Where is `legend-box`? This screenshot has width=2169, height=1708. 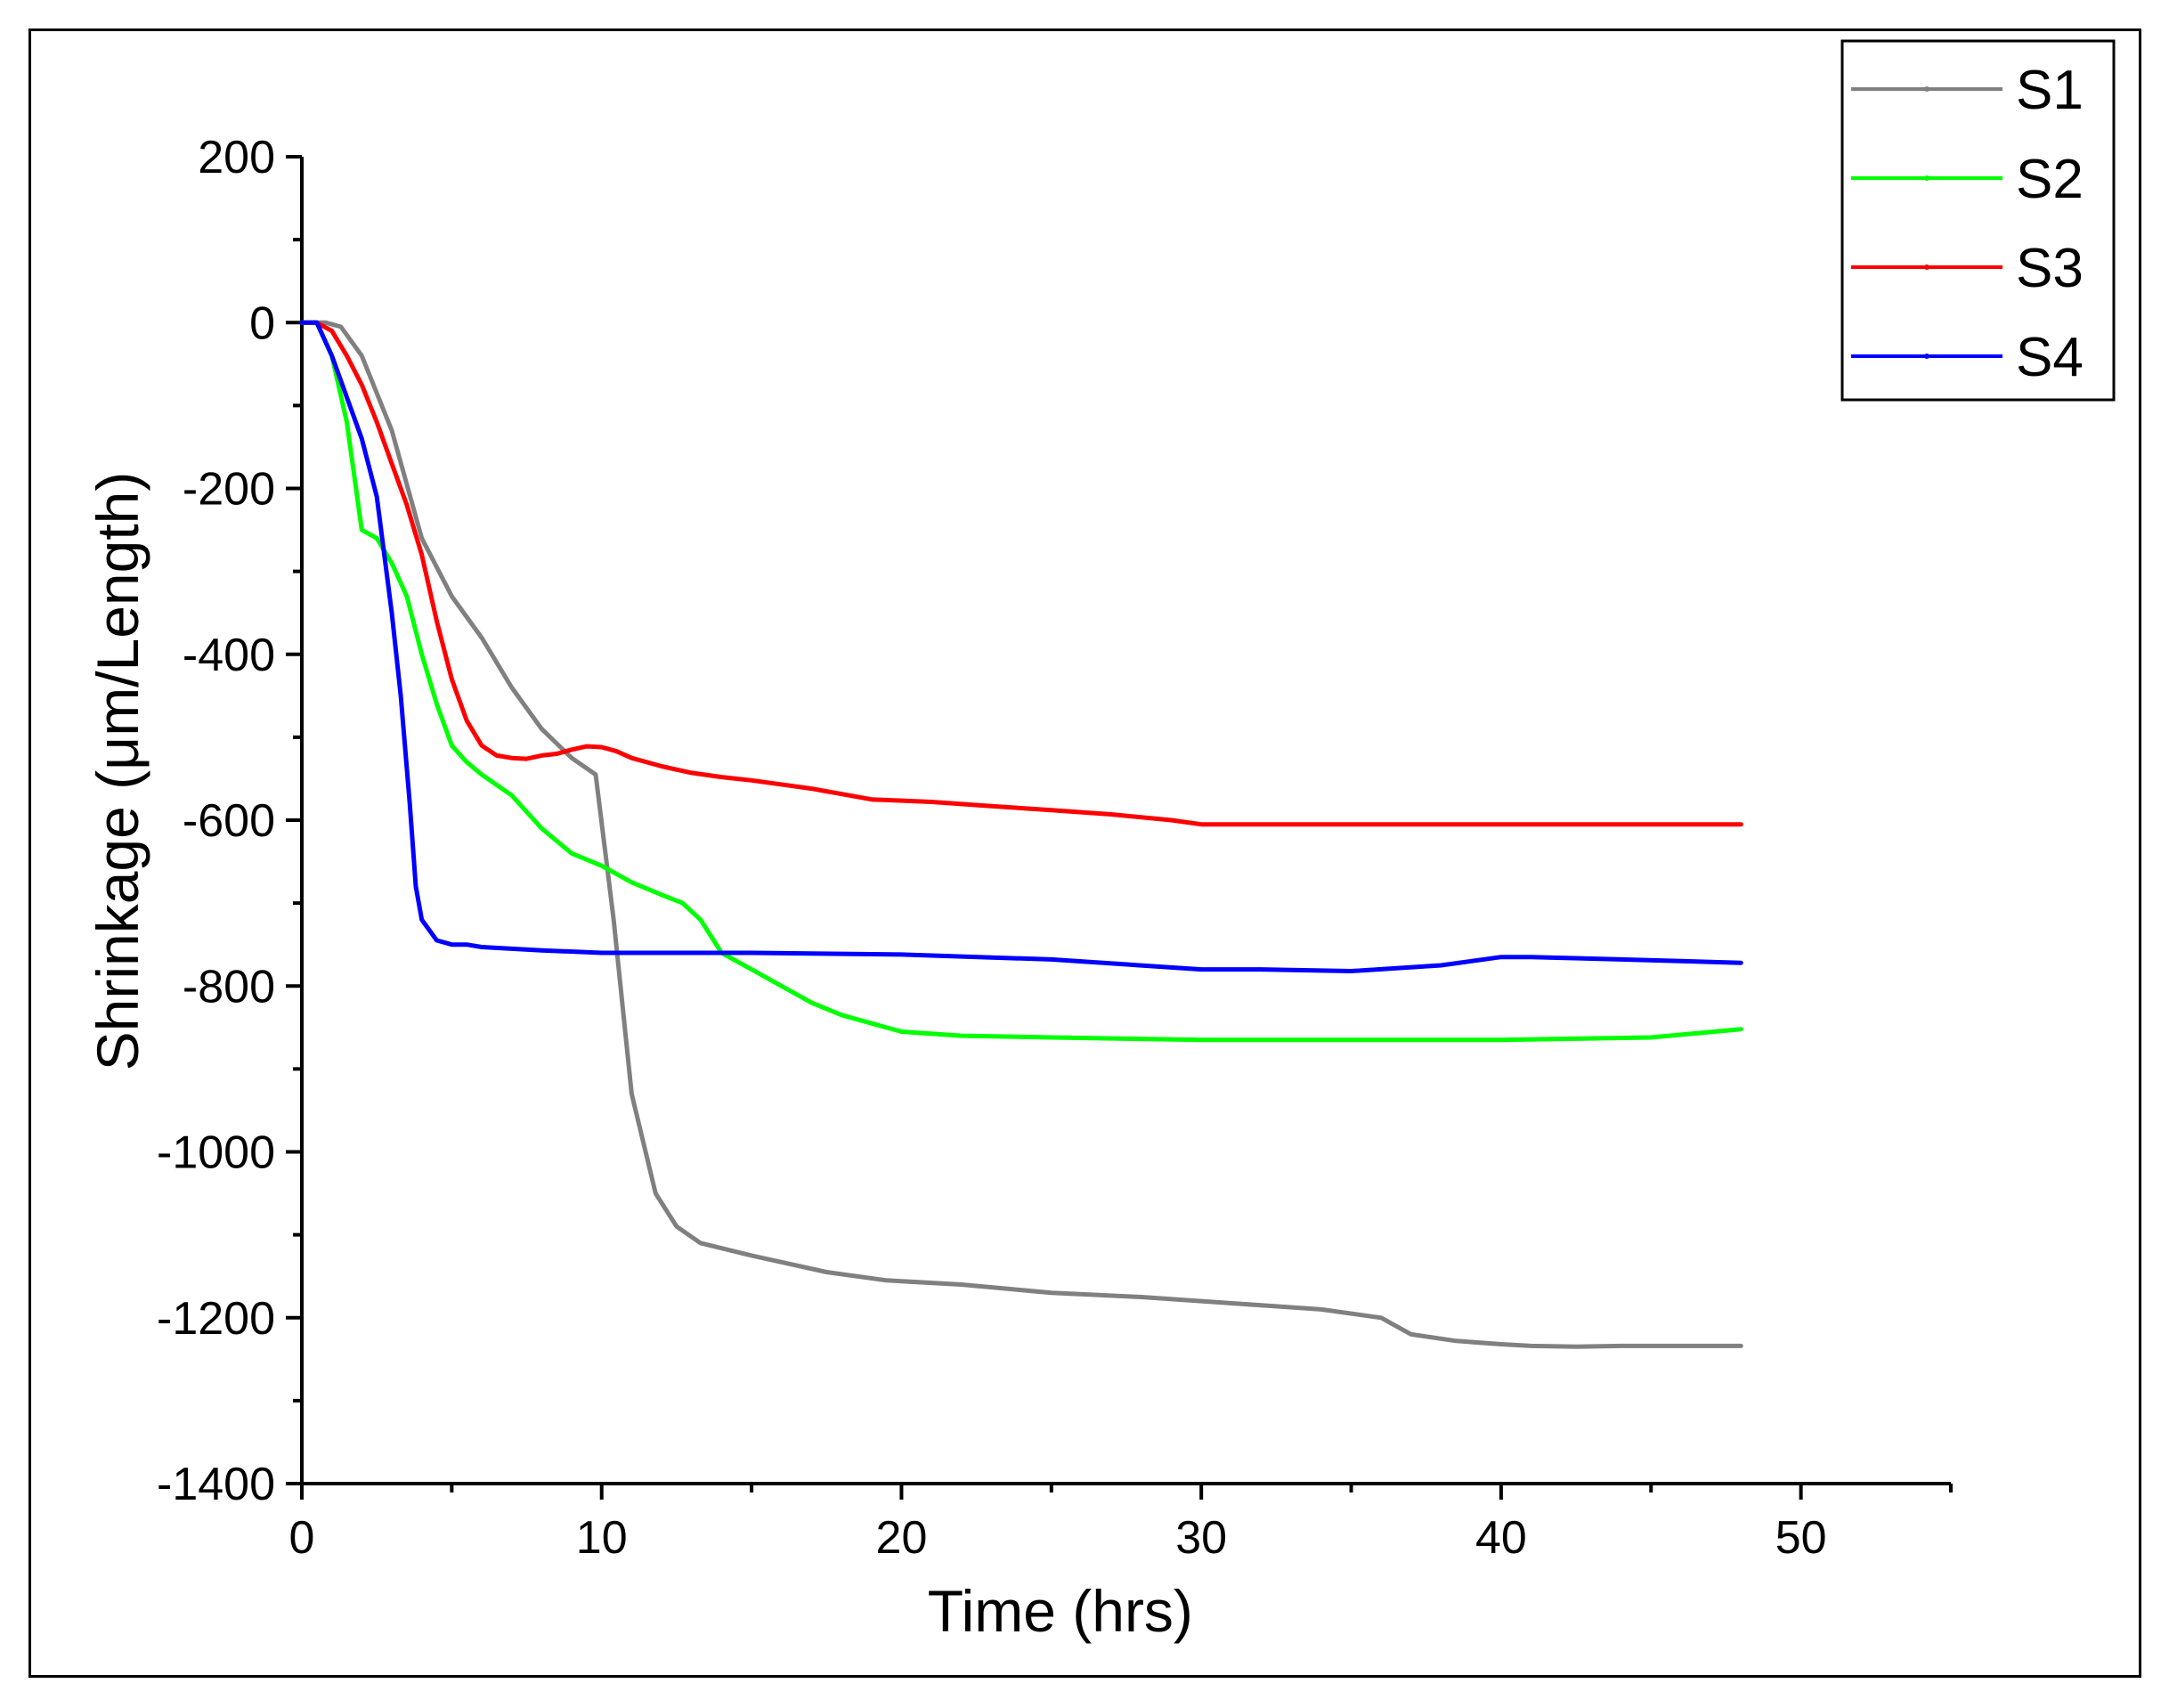 legend-box is located at coordinates (1978, 220).